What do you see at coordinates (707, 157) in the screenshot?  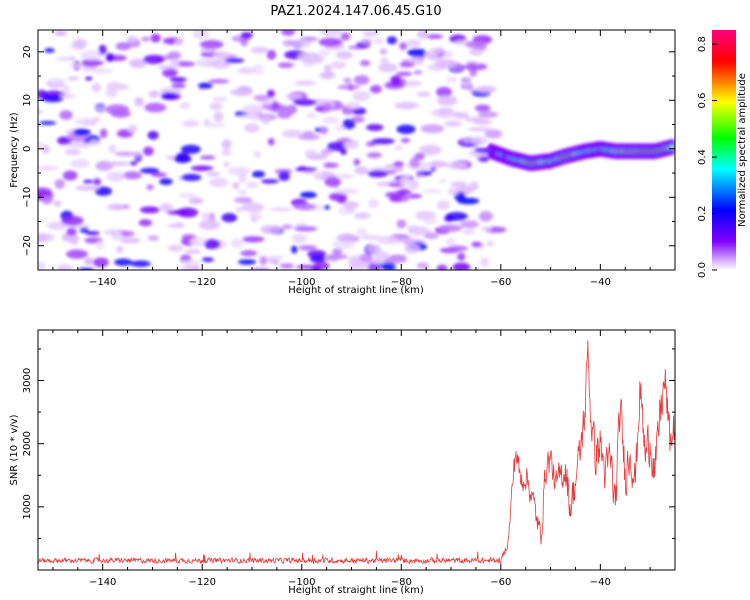 I see `colorbar-ticks: 0.0 0.2 0.4 0.6 0.8` at bounding box center [707, 157].